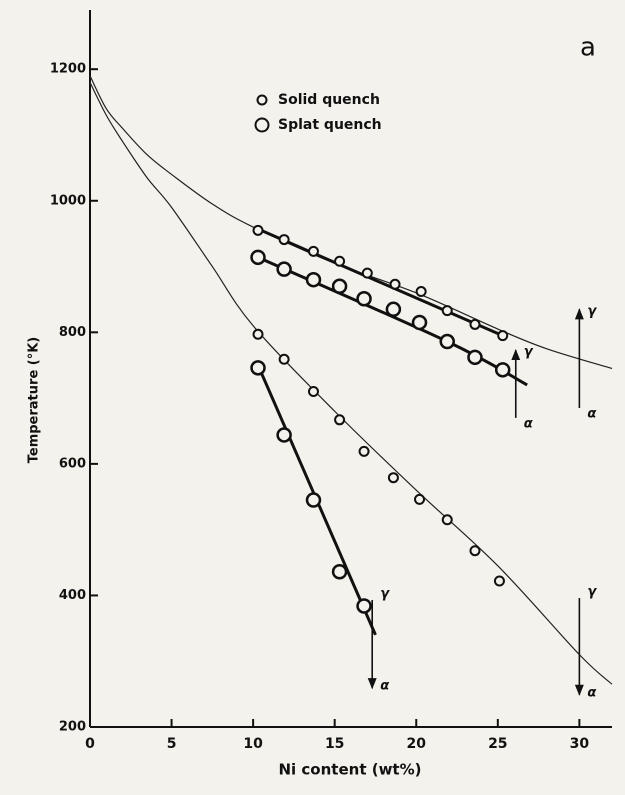 The height and width of the screenshot is (795, 625). Describe the element at coordinates (34, 400) in the screenshot. I see `y-axis-label: Temperature (°K)` at that location.